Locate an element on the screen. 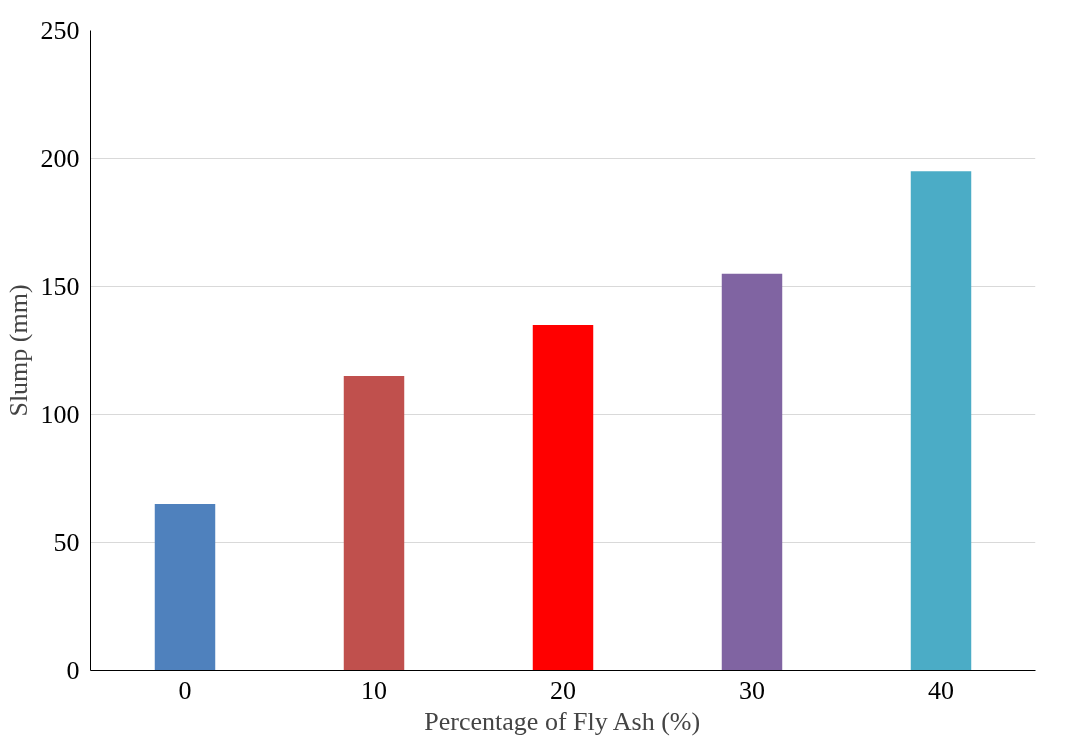 The height and width of the screenshot is (744, 1081). x-tick-label: 10 is located at coordinates (374, 690).